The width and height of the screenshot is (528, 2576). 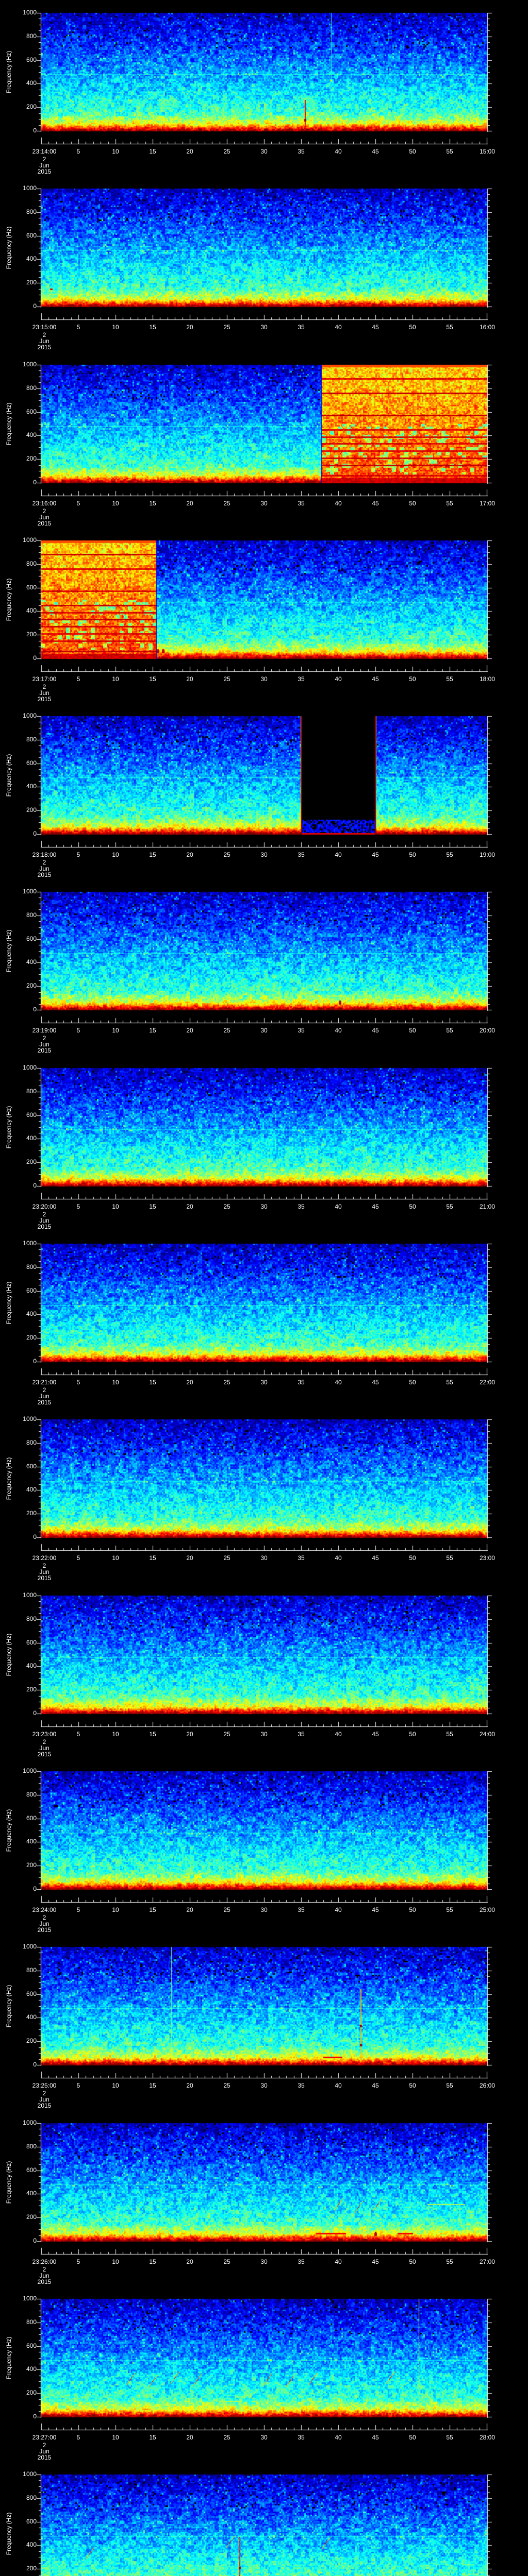 What do you see at coordinates (487, 2437) in the screenshot?
I see `x-end-time-label: 28:00` at bounding box center [487, 2437].